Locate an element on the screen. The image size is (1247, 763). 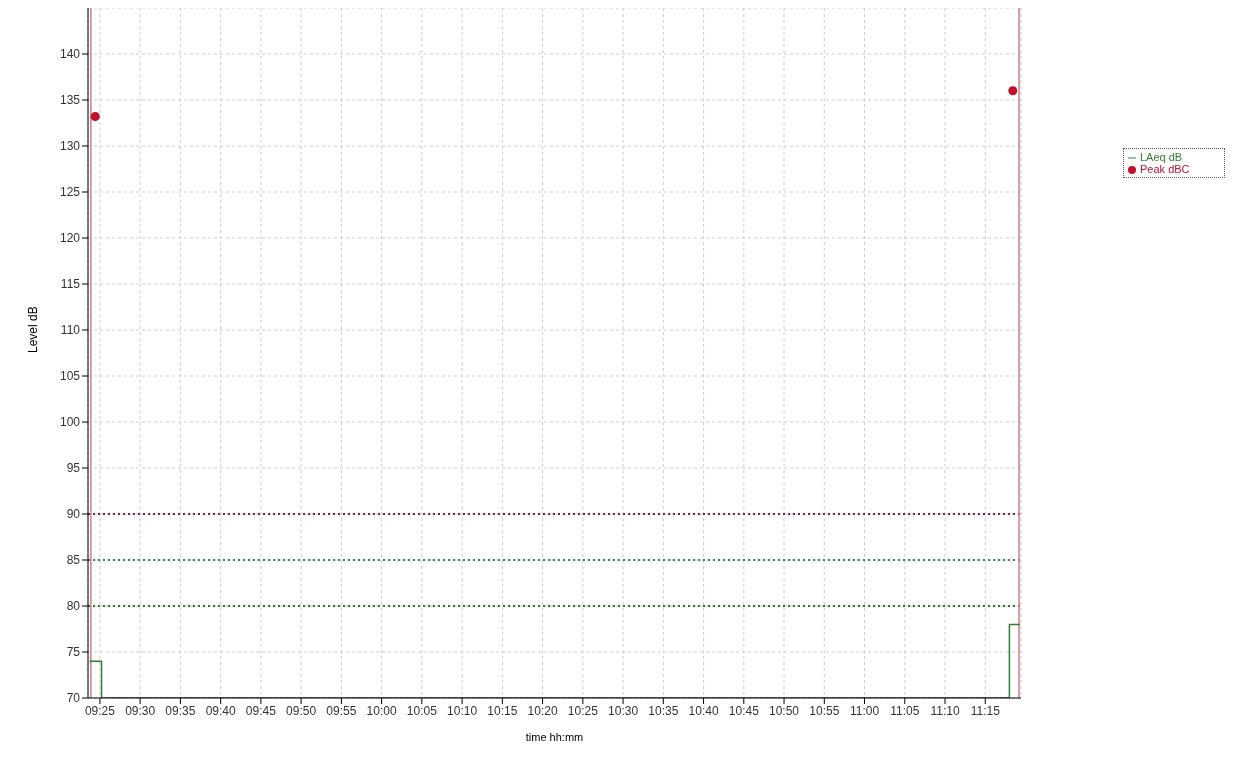
legend-label: Peak dBC is located at coordinates (1165, 169).